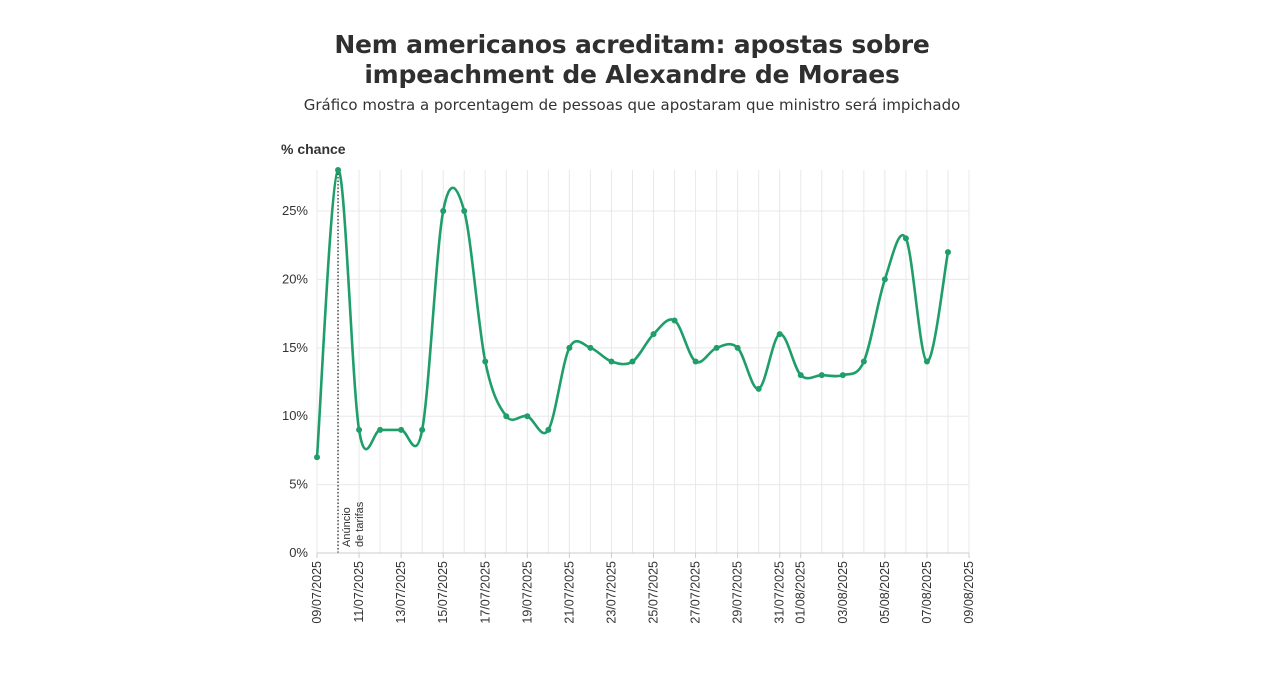  What do you see at coordinates (443, 592) in the screenshot?
I see `x-tick-label: 15/07/2025` at bounding box center [443, 592].